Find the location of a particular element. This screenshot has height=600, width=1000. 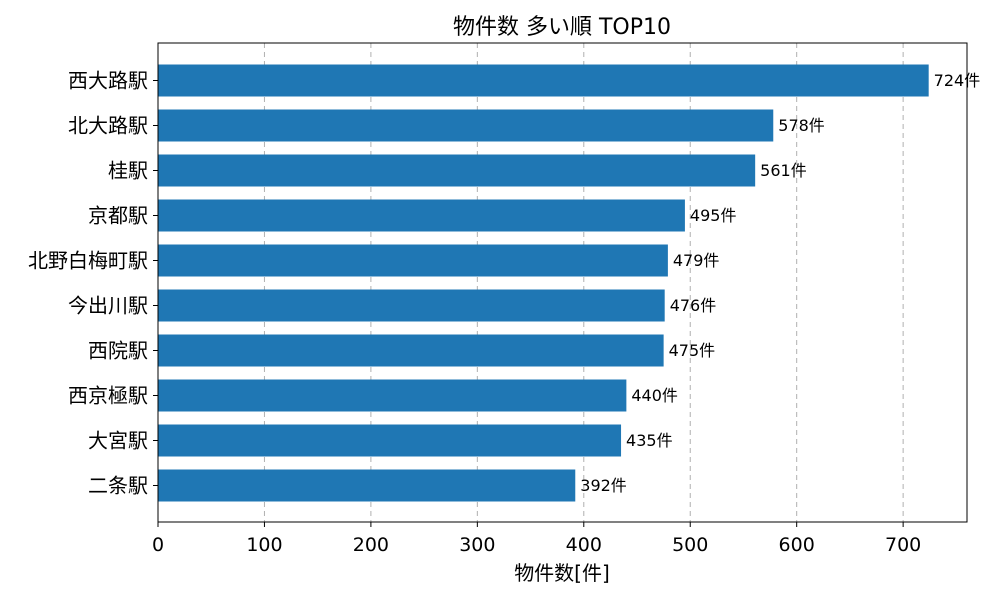

bar-value-label: 435件 is located at coordinates (649, 440).